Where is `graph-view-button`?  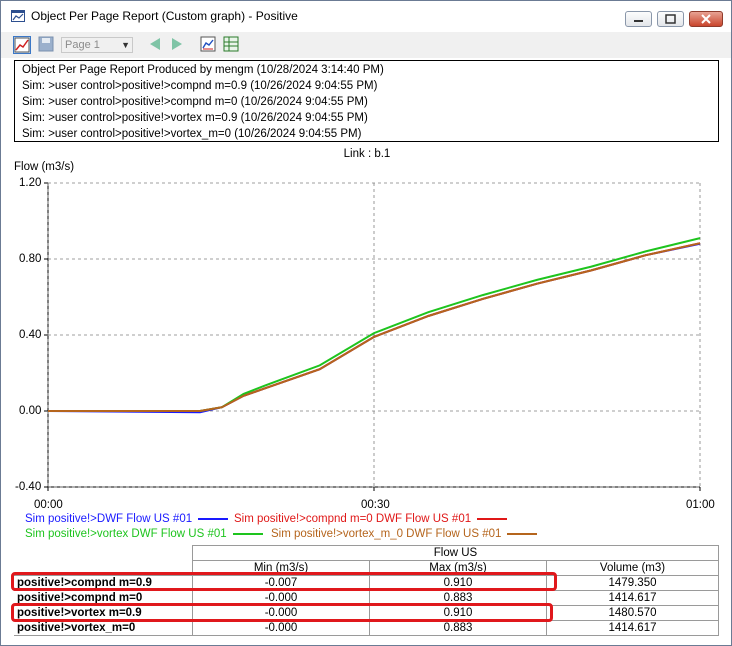
graph-view-button is located at coordinates (22, 45).